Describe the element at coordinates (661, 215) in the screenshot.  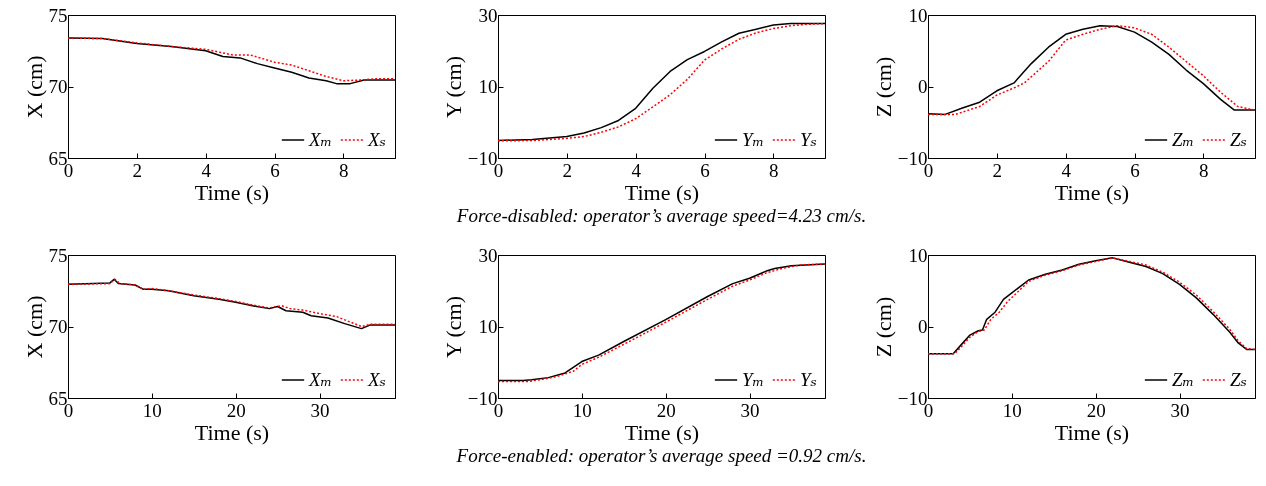
I see `text: Force-disabled: operator’s average speed=4.23 cm/s.` at that location.